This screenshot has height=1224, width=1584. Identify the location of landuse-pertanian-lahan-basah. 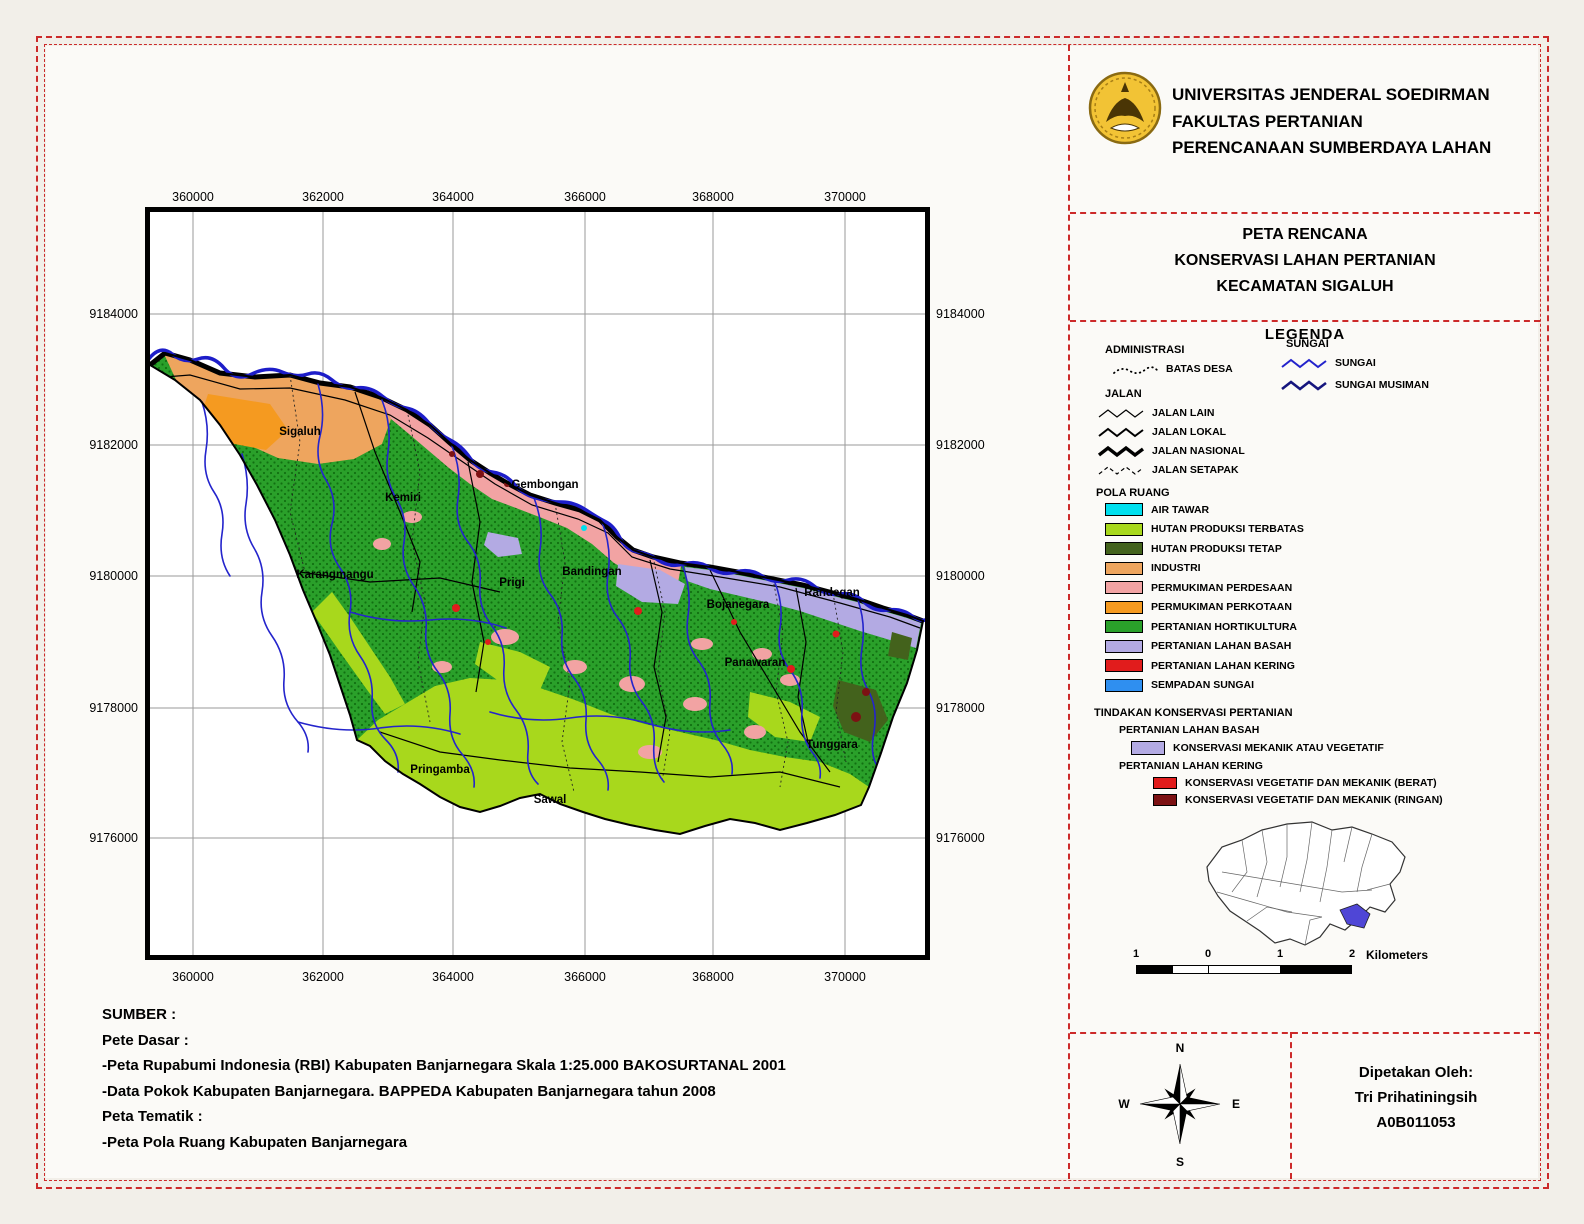
(702, 590).